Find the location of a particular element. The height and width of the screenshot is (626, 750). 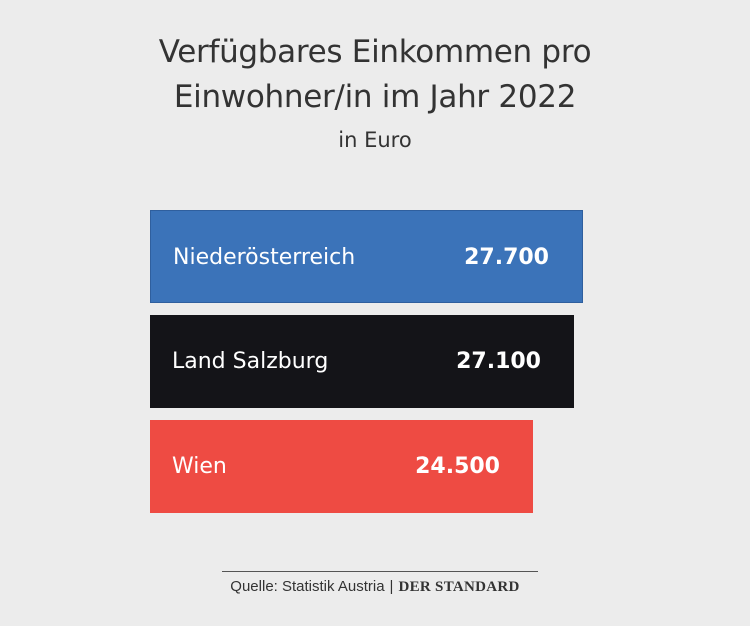

bar-value-label: 27.100 is located at coordinates (498, 361).